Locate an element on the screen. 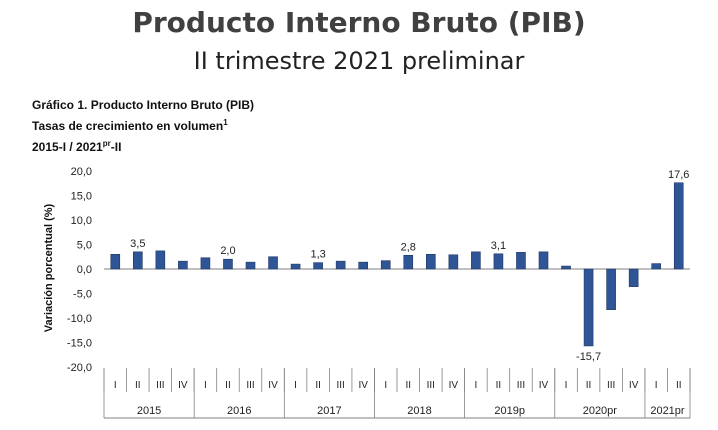  year-label: 2016 is located at coordinates (239, 411).